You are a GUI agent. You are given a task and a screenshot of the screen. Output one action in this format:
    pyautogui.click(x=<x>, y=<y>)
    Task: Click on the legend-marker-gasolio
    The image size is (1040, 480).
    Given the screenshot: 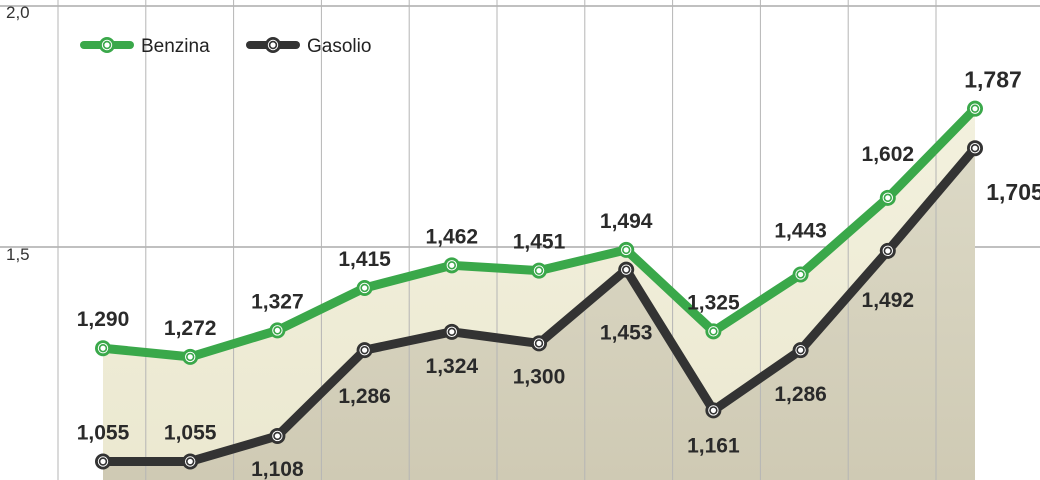 What is the action you would take?
    pyautogui.click(x=273, y=45)
    